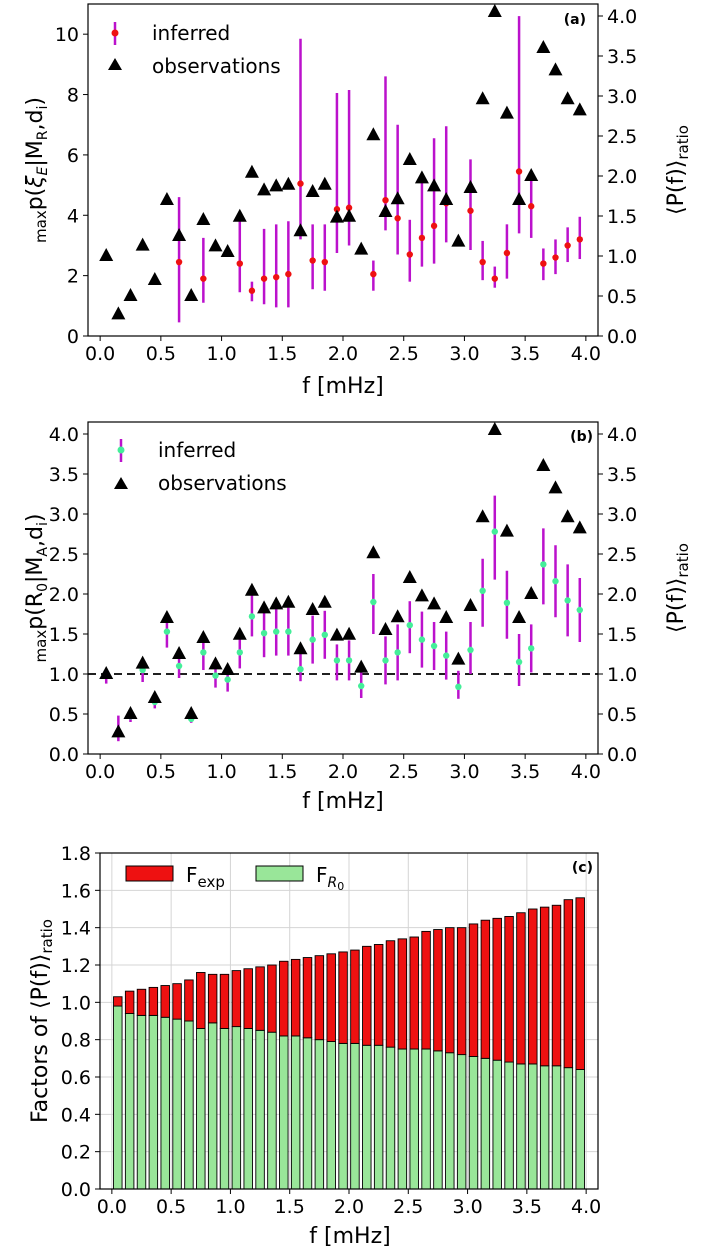 This screenshot has width=707, height=1252. What do you see at coordinates (279, 873) in the screenshot?
I see `legend-c-fr0-swatch` at bounding box center [279, 873].